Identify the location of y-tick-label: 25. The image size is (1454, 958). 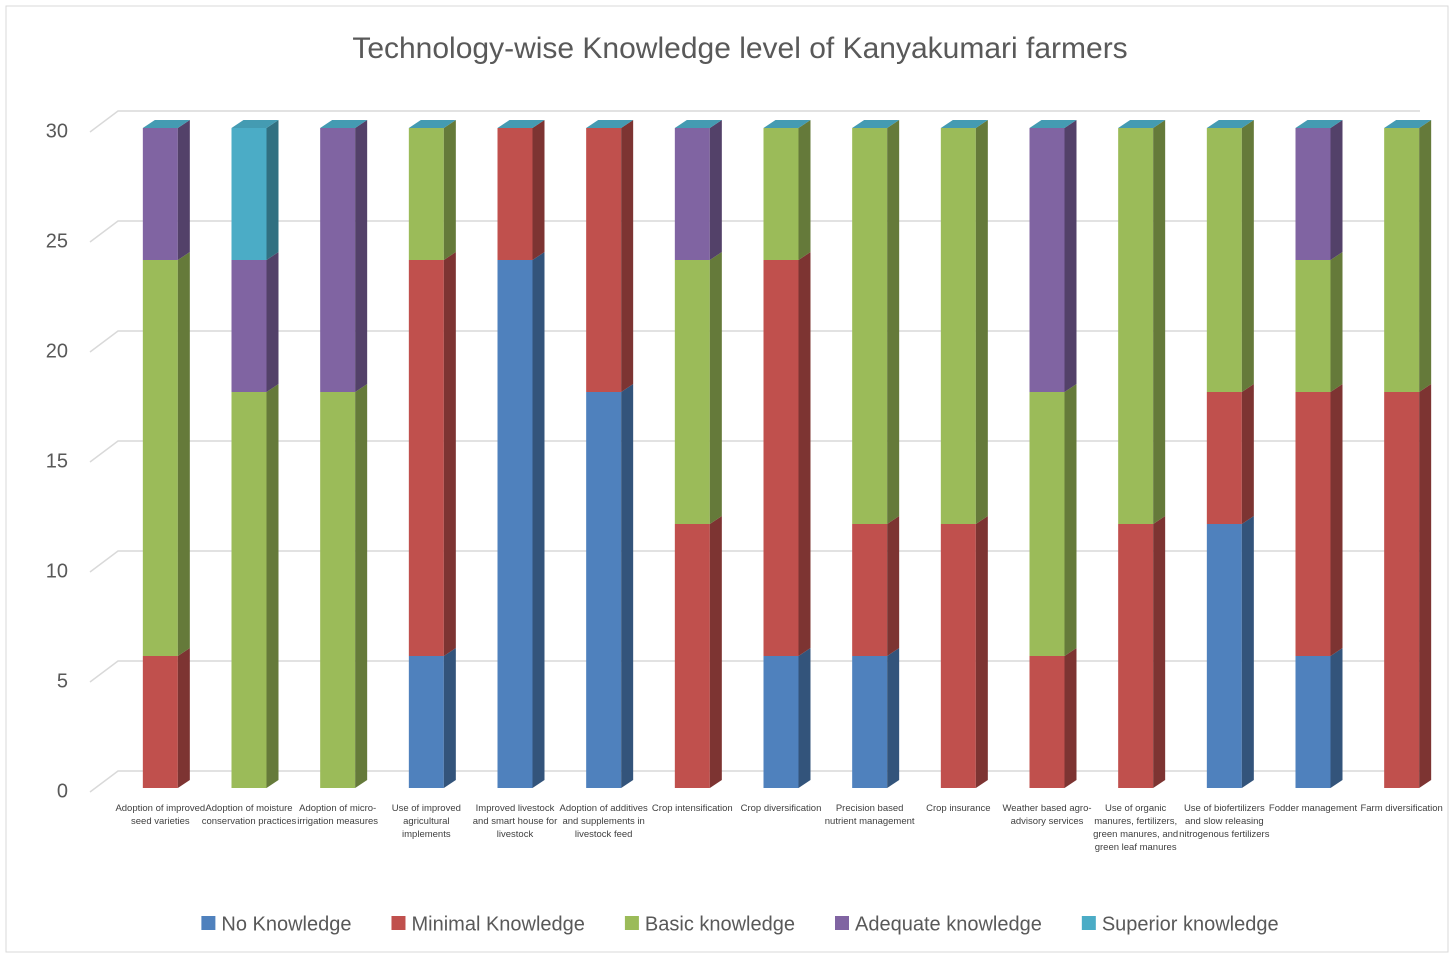
(57, 241).